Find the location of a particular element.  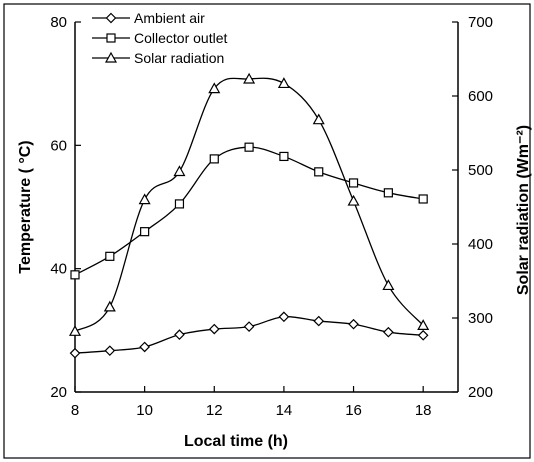

legend-label-ambient-air: Ambient air is located at coordinates (169, 18).